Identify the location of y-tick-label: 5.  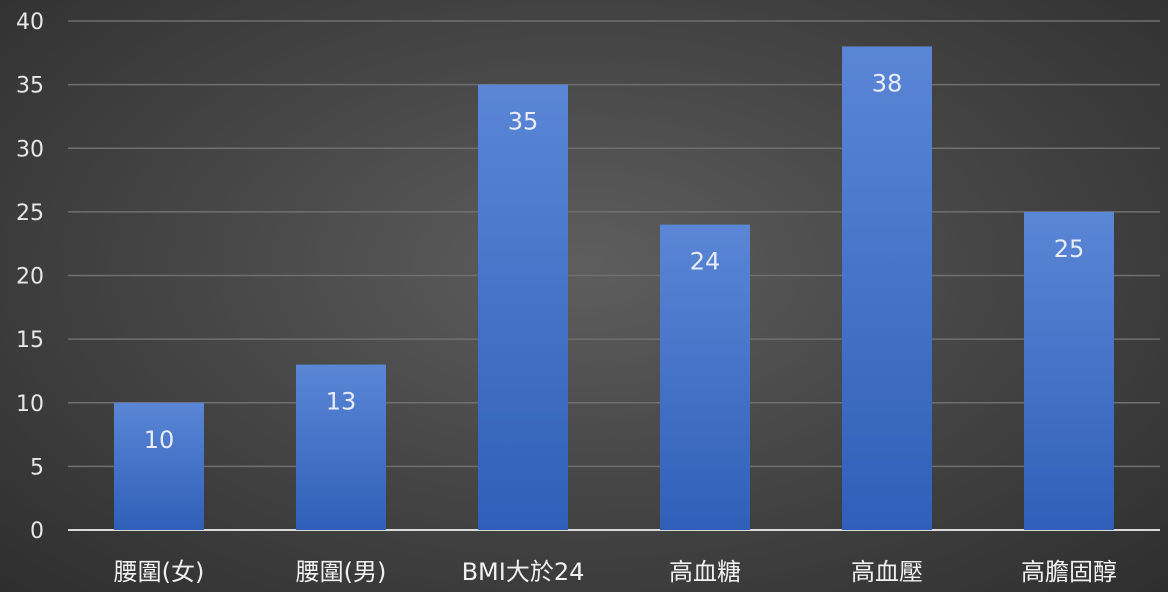
(37, 467).